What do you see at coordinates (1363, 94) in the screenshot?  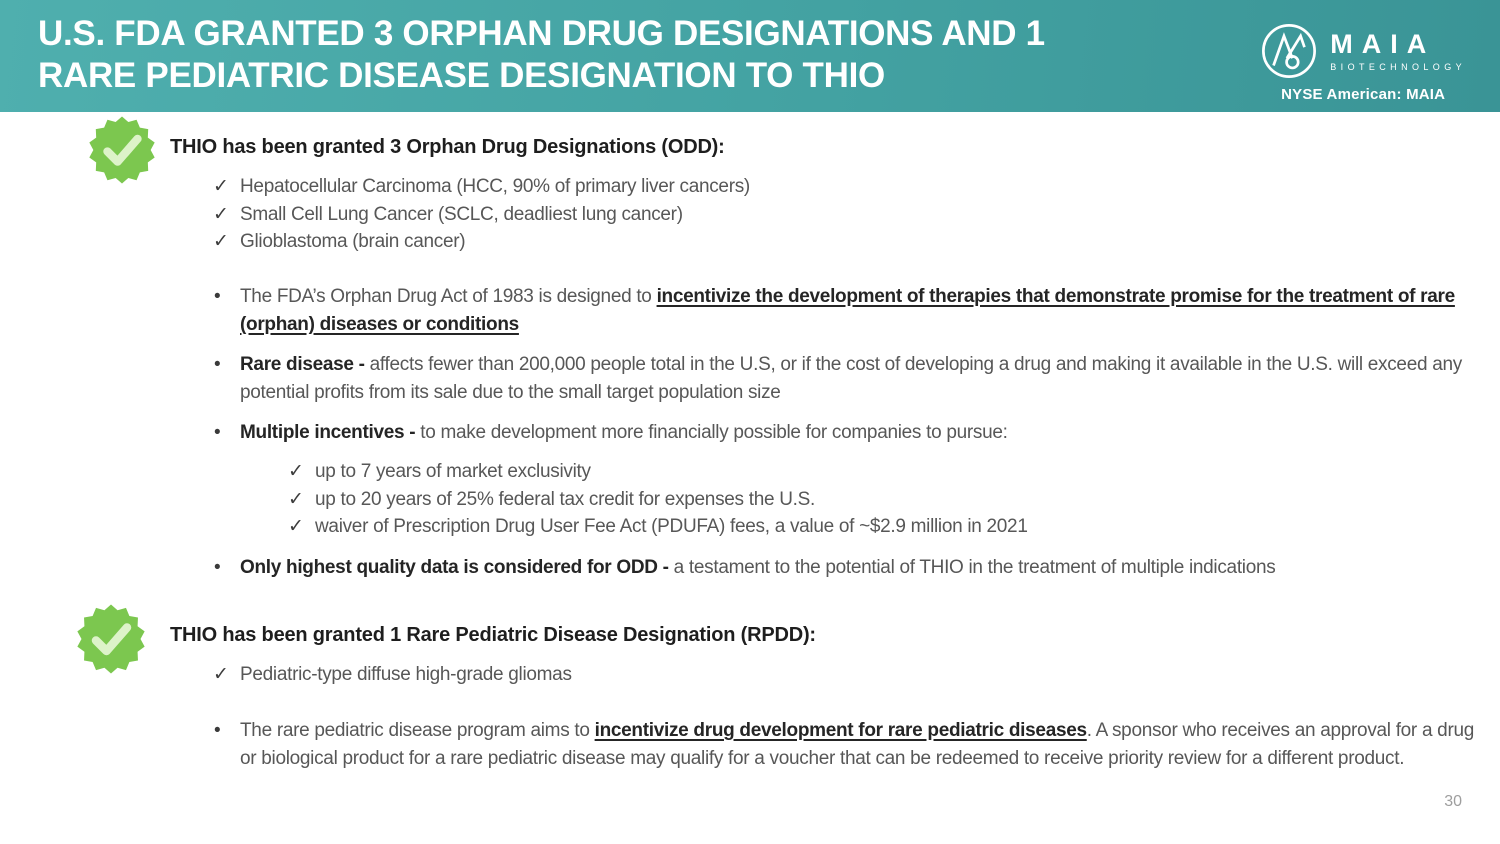 I see `ticker-label: NYSE American: MAIA` at bounding box center [1363, 94].